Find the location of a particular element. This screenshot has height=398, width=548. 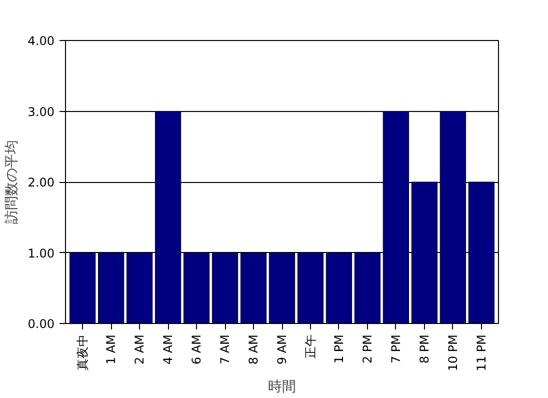

y-tick-label: 4.00 is located at coordinates (41, 41).